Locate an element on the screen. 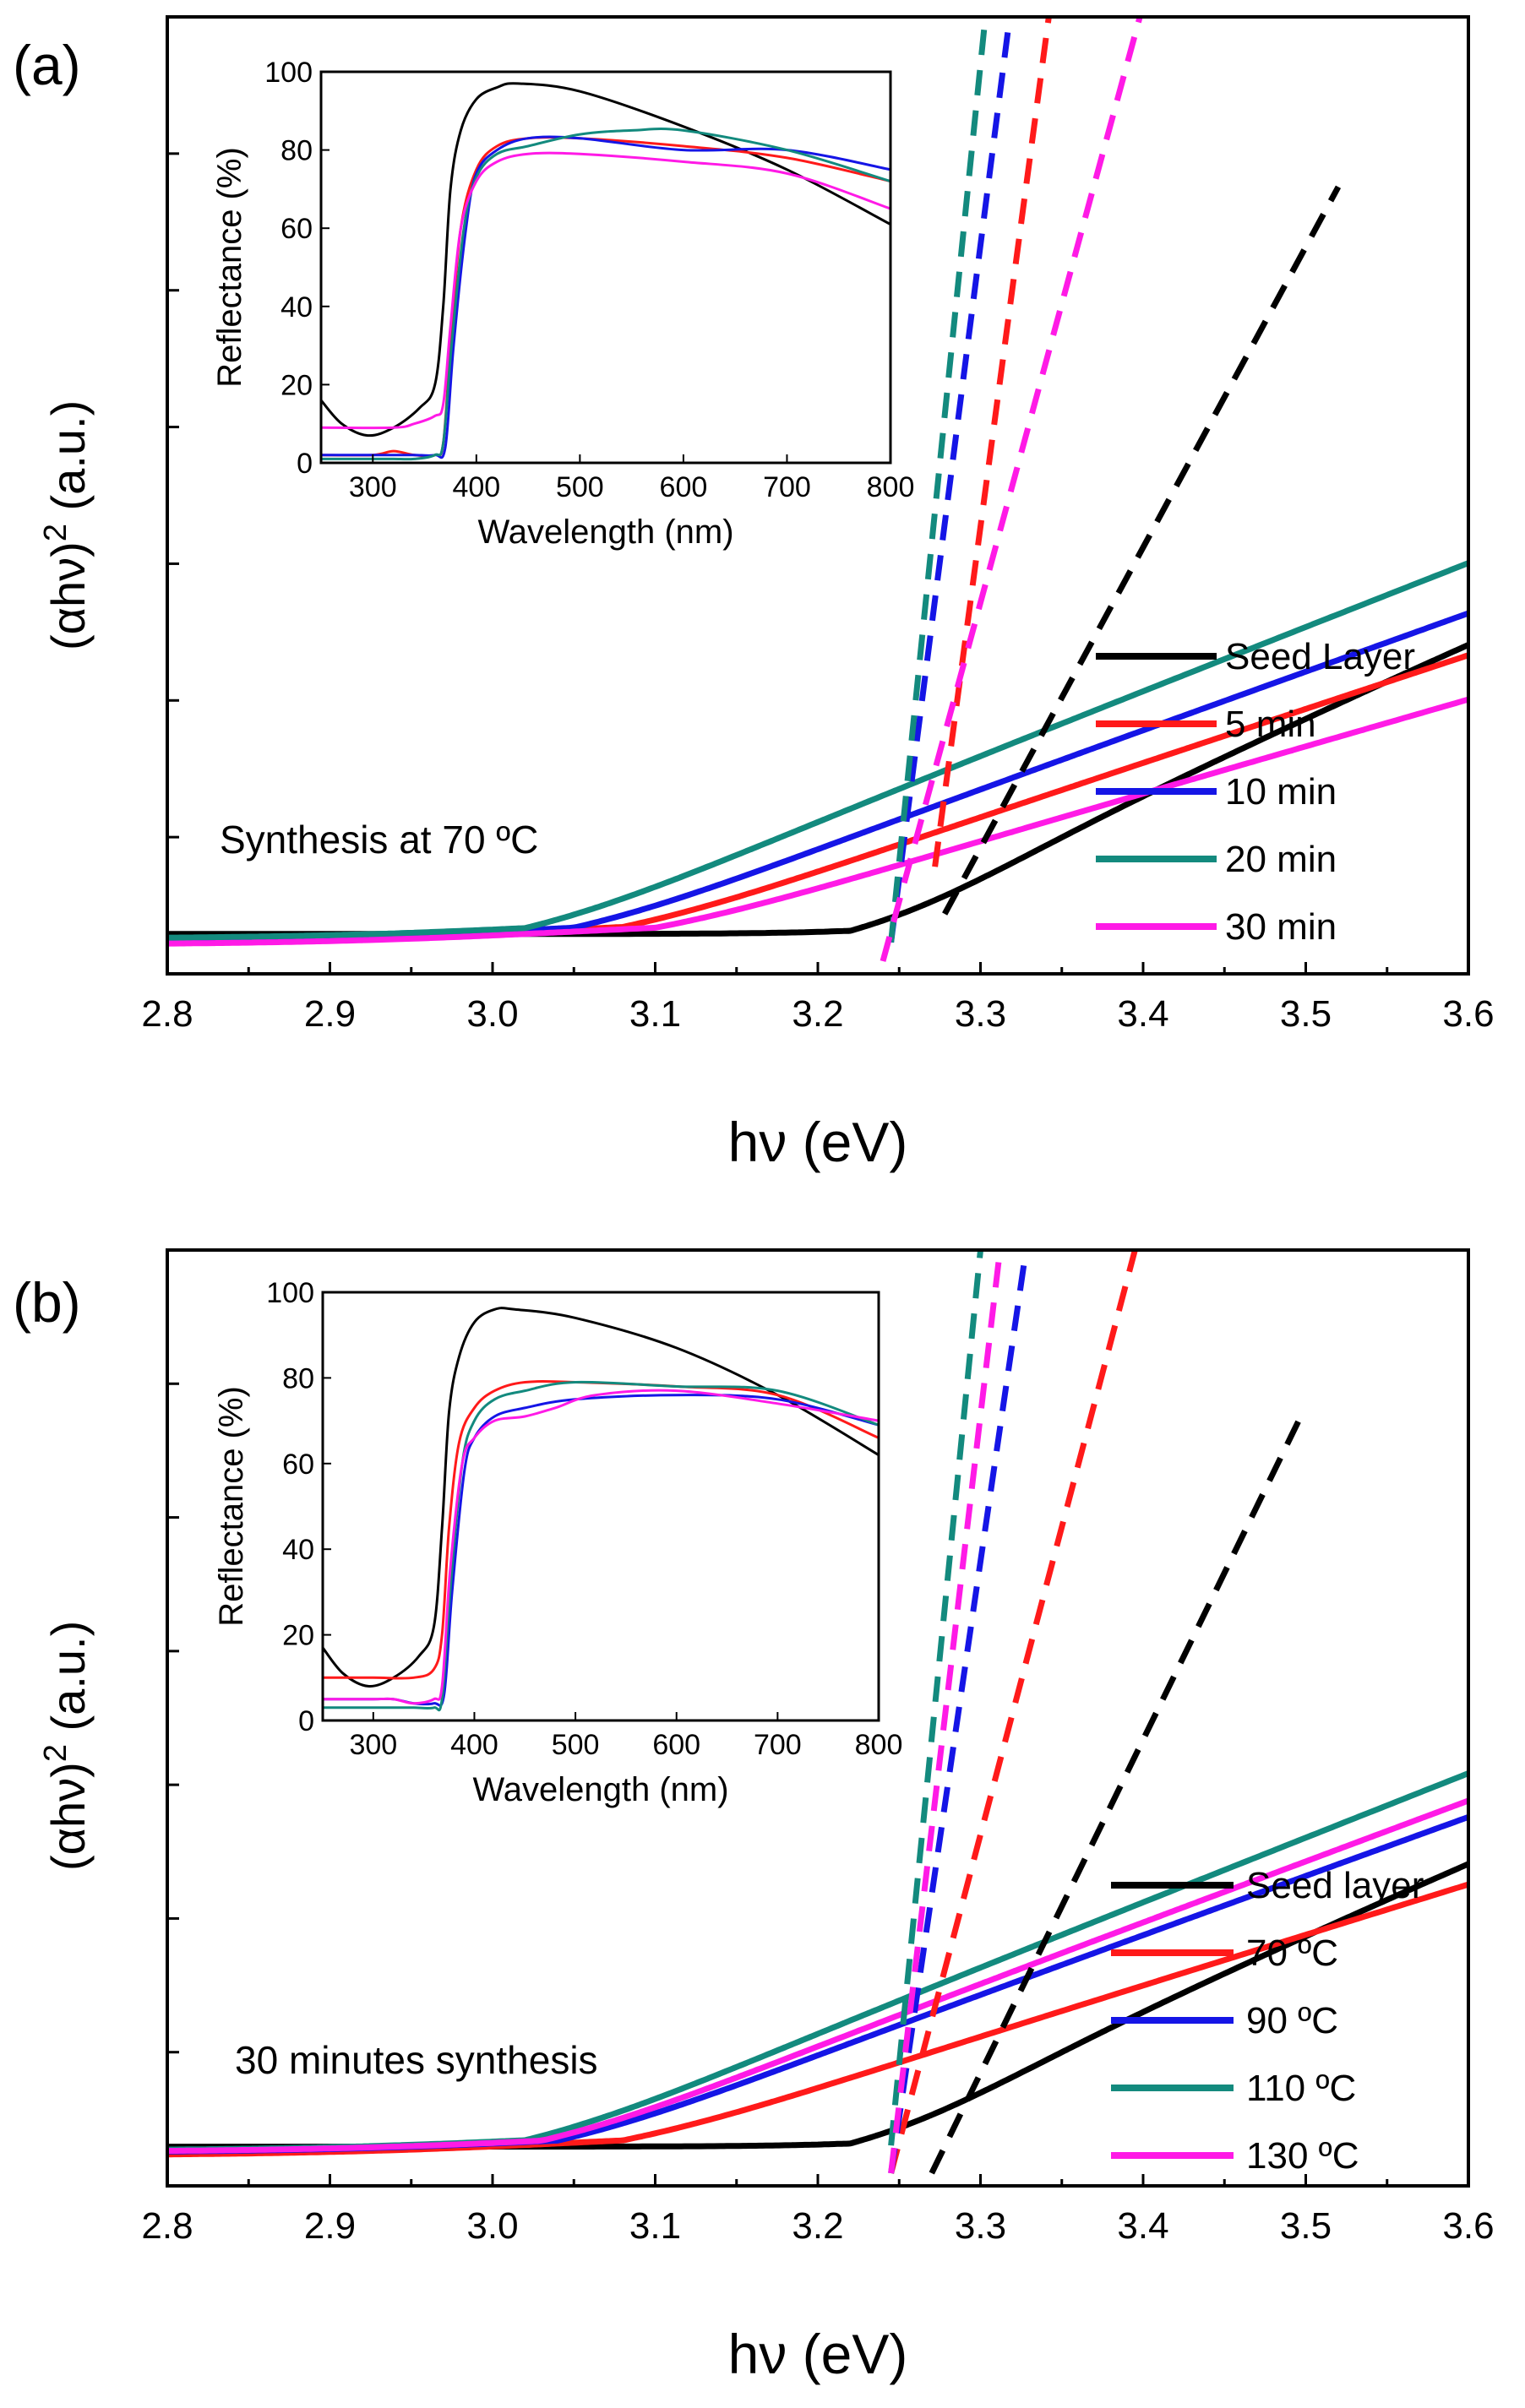 The height and width of the screenshot is (2408, 1525). legend-label: 30 min is located at coordinates (1281, 927).